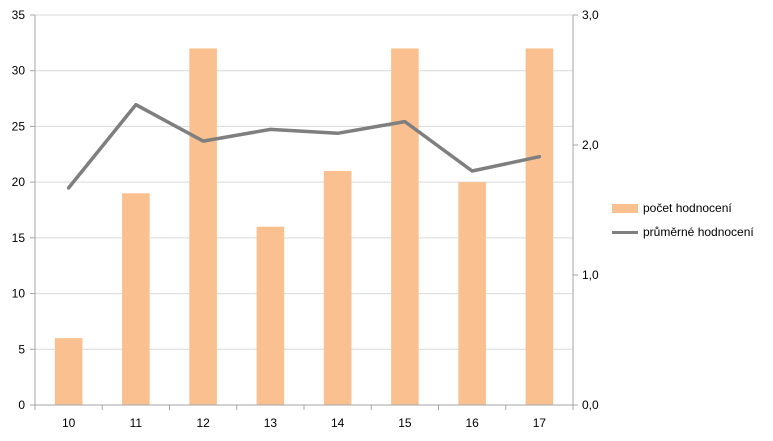 This screenshot has height=441, width=773. Describe the element at coordinates (19, 238) in the screenshot. I see `left-axis-tick-label: 15` at that location.